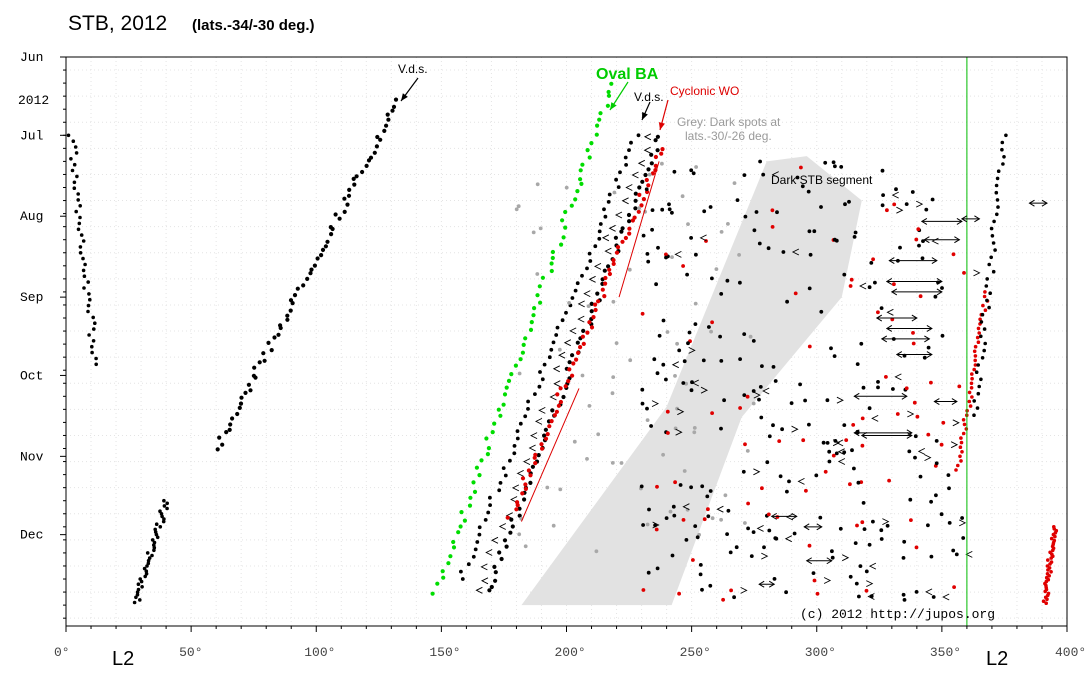 The height and width of the screenshot is (676, 1089). What do you see at coordinates (404, 97) in the screenshot?
I see `vds1-arrow-head` at bounding box center [404, 97].